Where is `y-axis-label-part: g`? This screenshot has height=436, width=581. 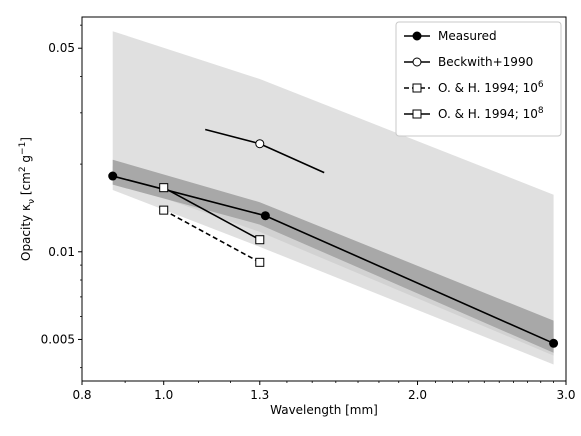 y-axis-label-part: g is located at coordinates (26, 160).